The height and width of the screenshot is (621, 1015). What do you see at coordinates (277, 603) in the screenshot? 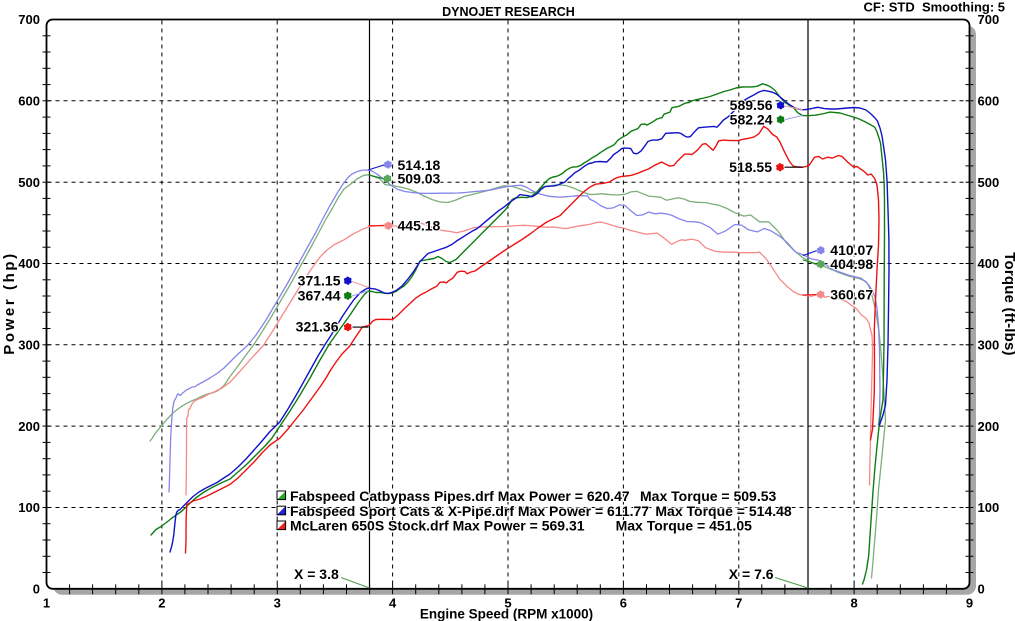
I see `svg-text: 3` at bounding box center [277, 603].